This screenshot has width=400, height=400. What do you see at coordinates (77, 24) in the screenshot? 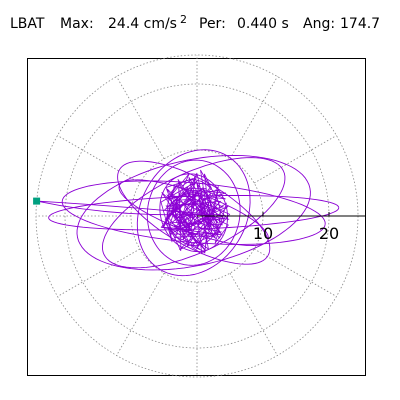
I see `max-label: Max:` at bounding box center [77, 24].